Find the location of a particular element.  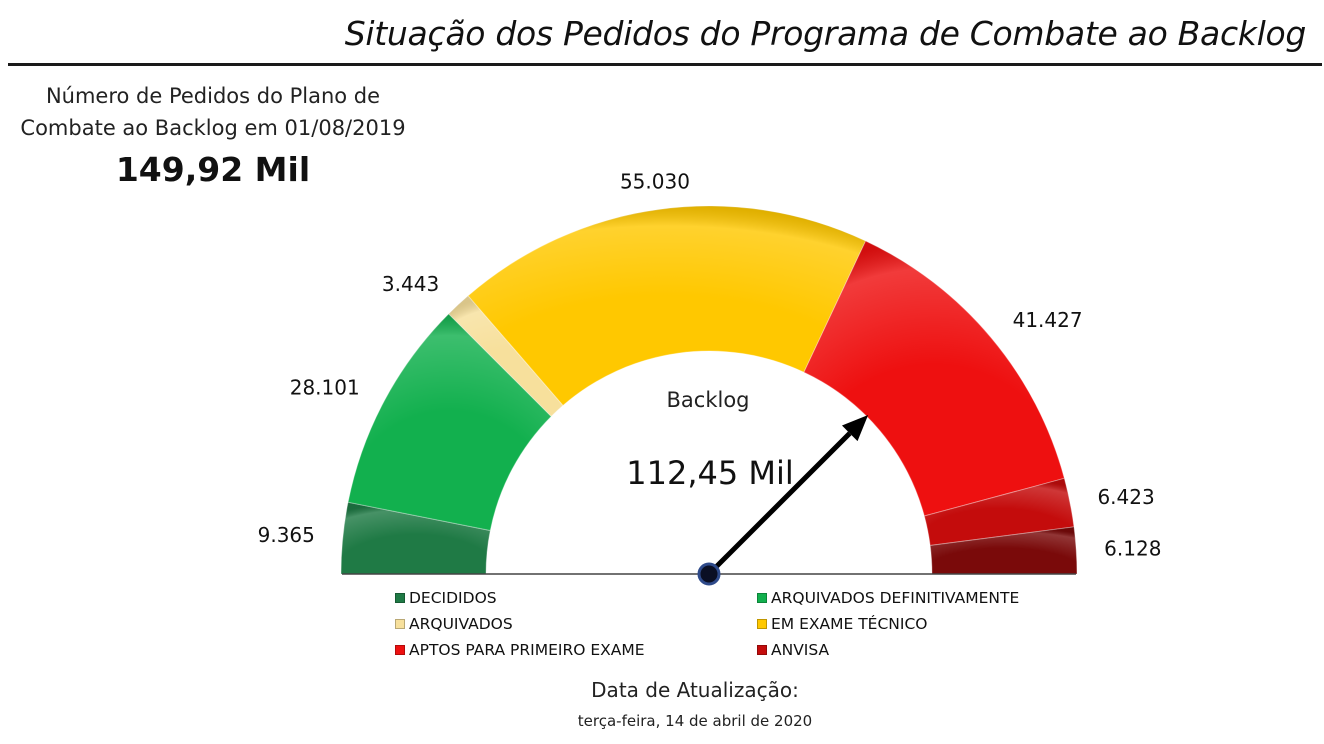

segment-value-label: 6.128 is located at coordinates (1132, 549).